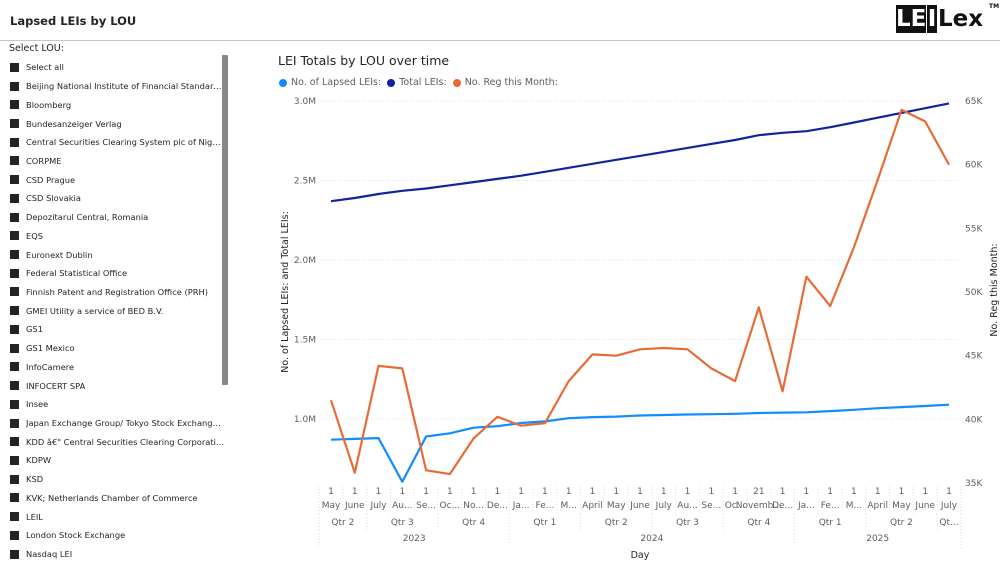 This screenshot has height=563, width=1000. Describe the element at coordinates (974, 484) in the screenshot. I see `y2-tick-label: 35K` at that location.